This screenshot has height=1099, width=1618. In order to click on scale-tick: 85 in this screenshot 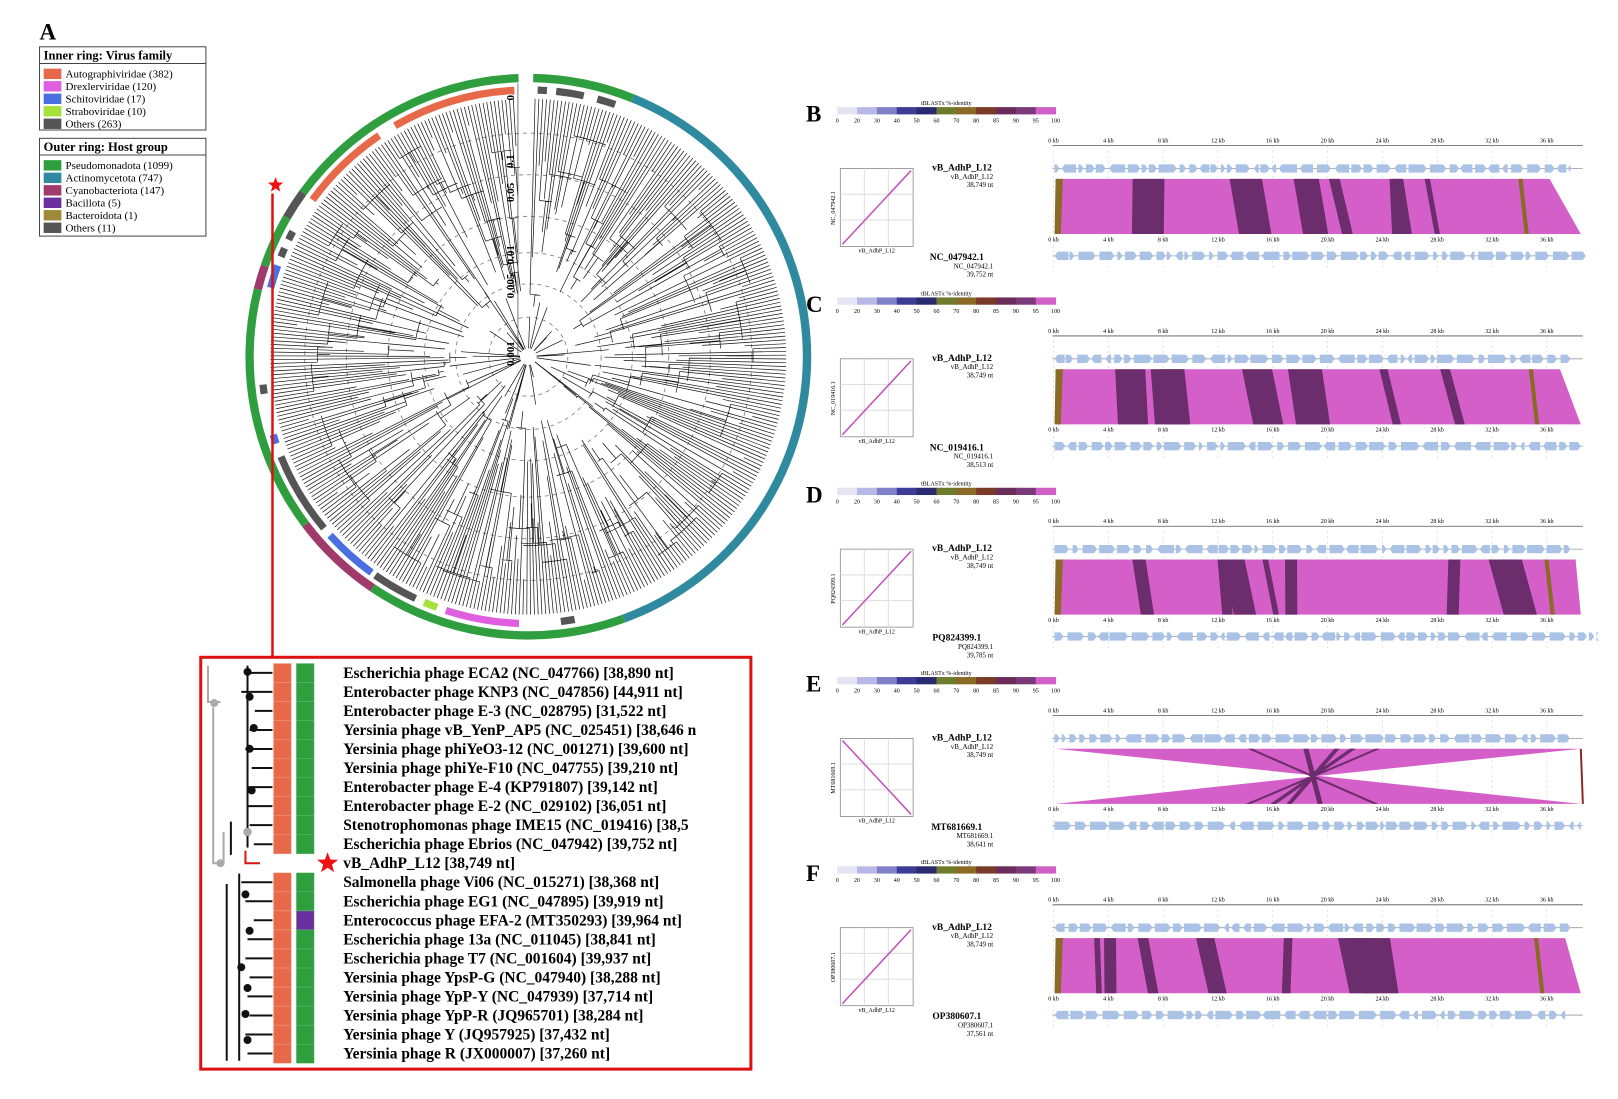, I will do `click(996, 692)`.